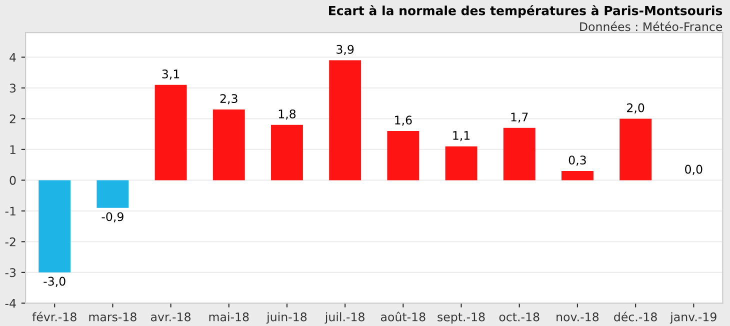 The width and height of the screenshot is (730, 326). I want to click on y-tick-label: 1, so click(13, 149).